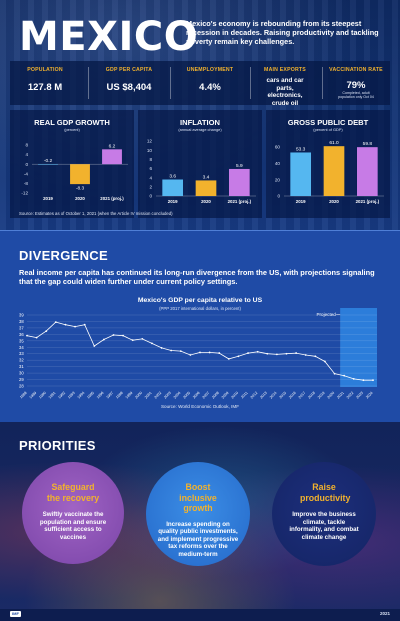  Describe the element at coordinates (172, 187) in the screenshot. I see `bar-2019` at that location.